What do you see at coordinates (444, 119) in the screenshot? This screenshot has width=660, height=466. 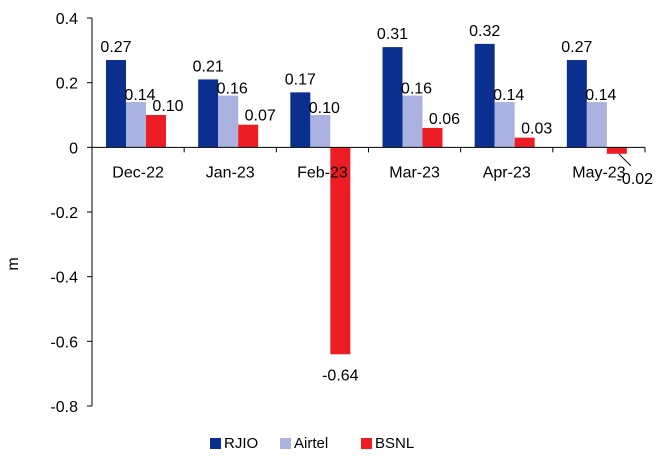 I see `data-label-bsnl: 0.06` at bounding box center [444, 119].